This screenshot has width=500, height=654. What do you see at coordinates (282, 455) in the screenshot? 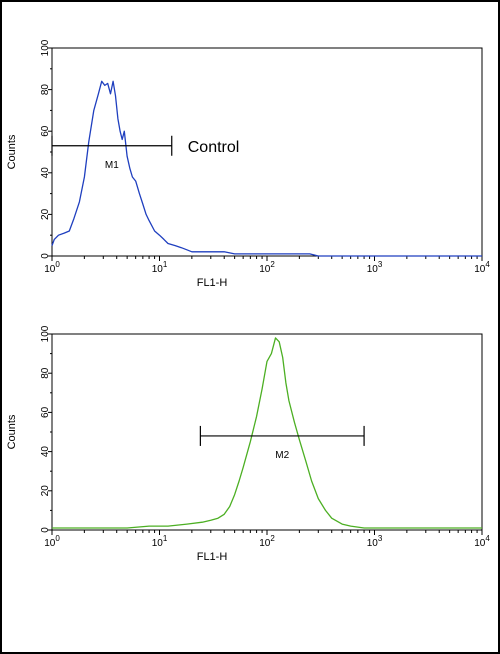
I see `marker-label: M2` at bounding box center [282, 455].